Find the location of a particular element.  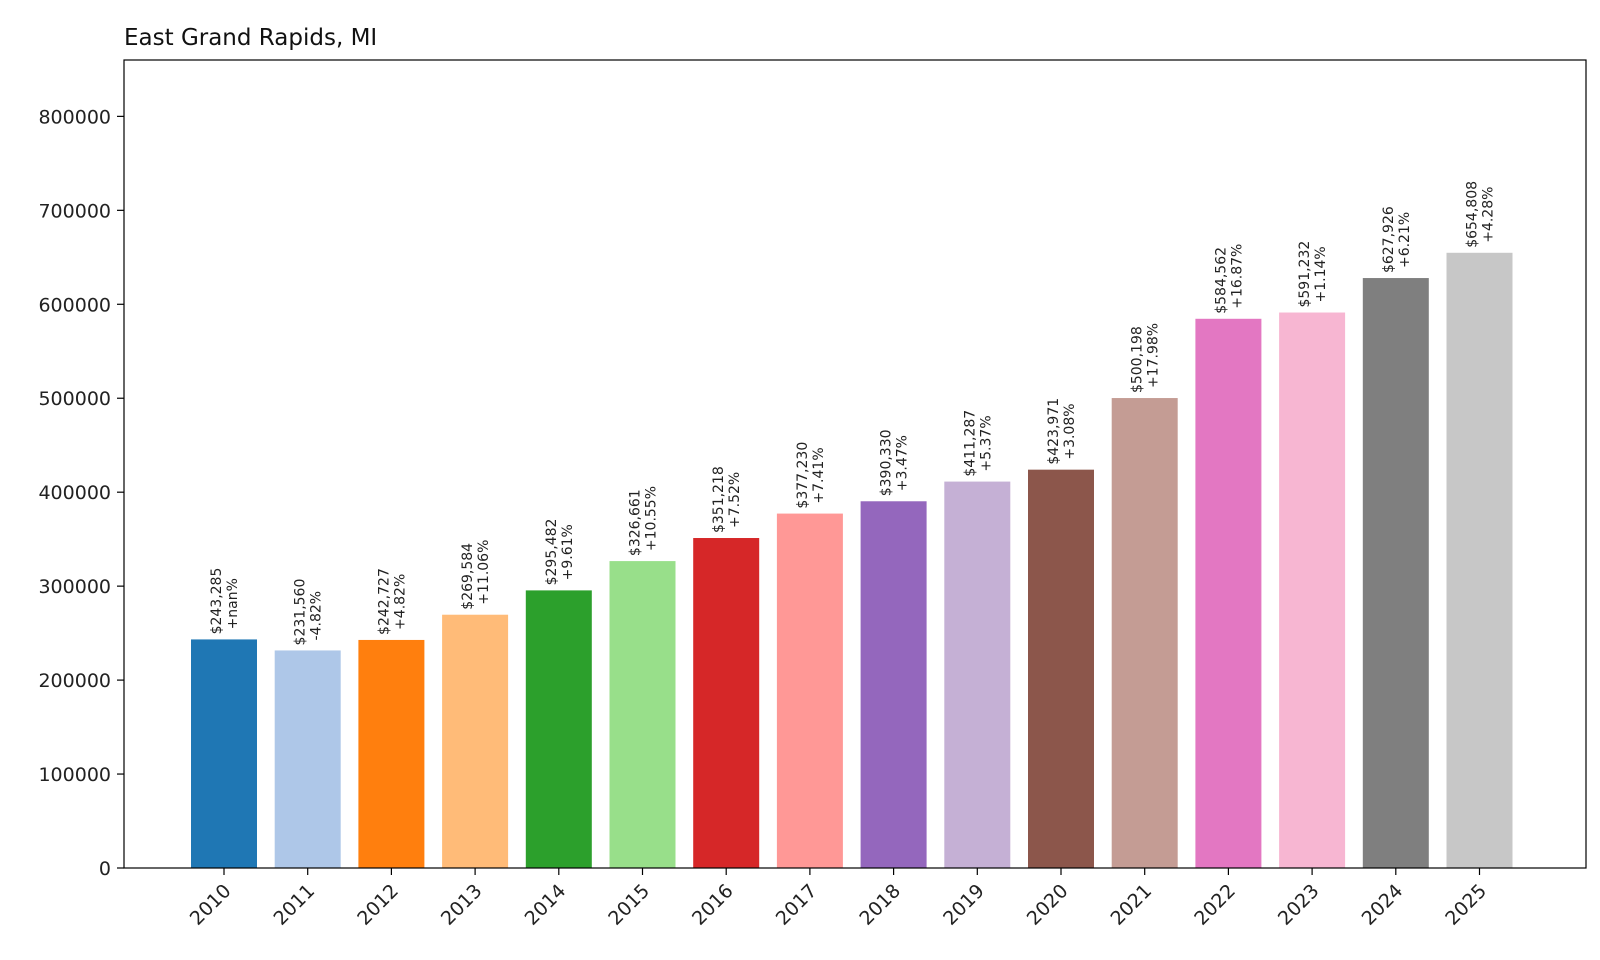

bar-change-label-2014: +9.61% is located at coordinates (568, 552).